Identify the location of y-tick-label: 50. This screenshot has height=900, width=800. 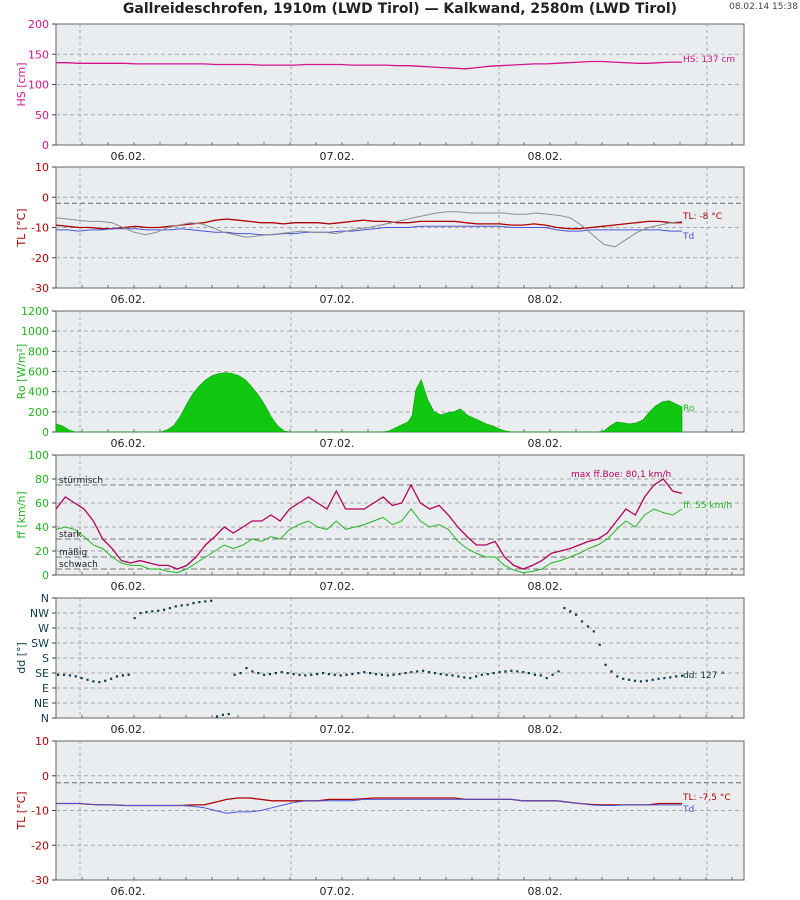
(42, 115).